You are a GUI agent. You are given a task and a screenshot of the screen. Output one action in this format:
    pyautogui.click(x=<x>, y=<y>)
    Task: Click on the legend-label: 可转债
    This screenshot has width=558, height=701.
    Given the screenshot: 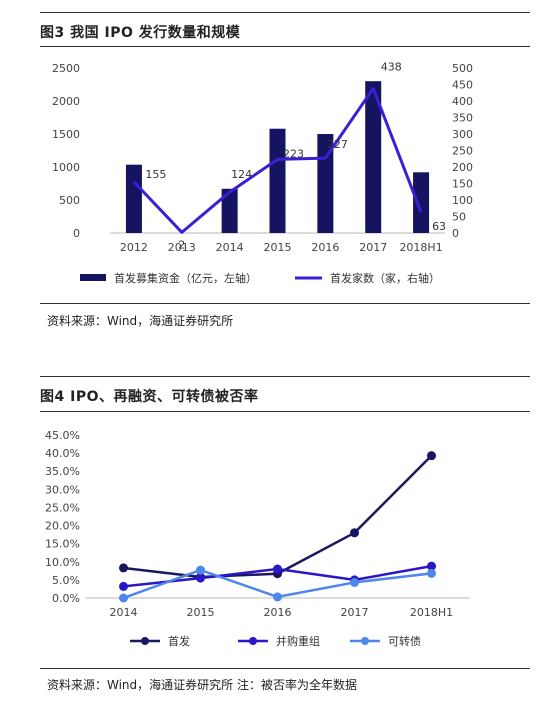 What is the action you would take?
    pyautogui.click(x=404, y=641)
    